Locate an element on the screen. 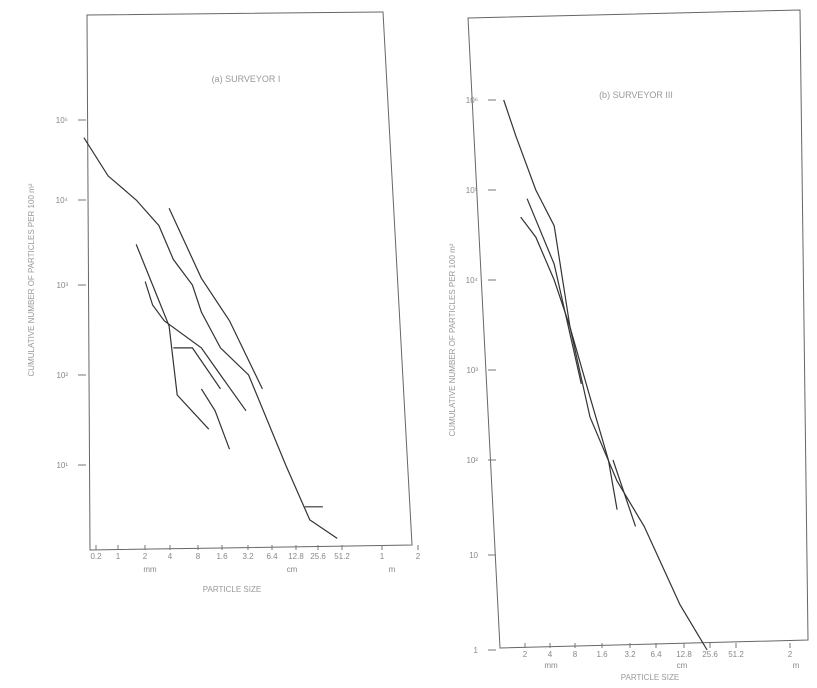 This screenshot has width=817, height=688. y-tick-label: 10 is located at coordinates (473, 555).